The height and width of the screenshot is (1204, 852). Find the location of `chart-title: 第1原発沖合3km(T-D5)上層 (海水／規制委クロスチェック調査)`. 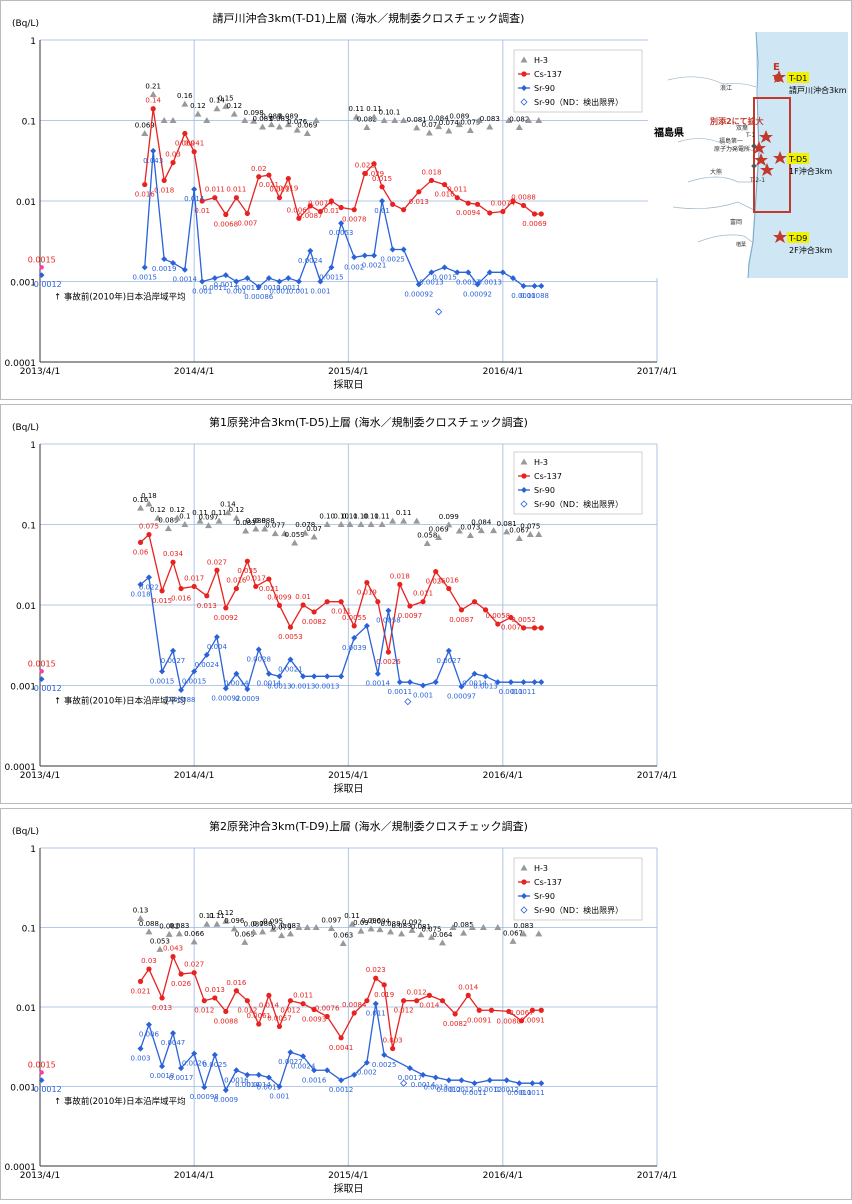

chart-title: 第1原発沖合3km(T-D5)上層 (海水／規制委クロスチェック調査) is located at coordinates (368, 422).